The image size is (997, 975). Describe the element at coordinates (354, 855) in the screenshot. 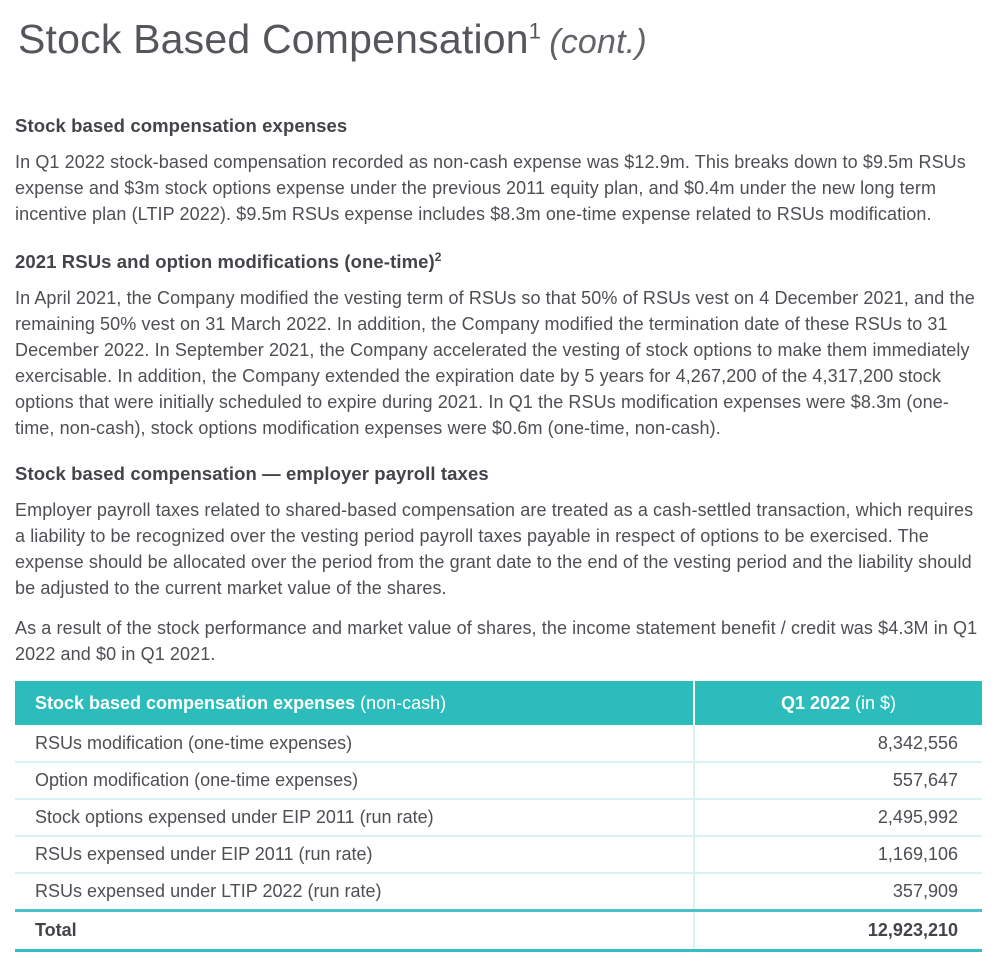

I see `row-label: RSUs expensed under EIP 2011 (run rate)` at that location.